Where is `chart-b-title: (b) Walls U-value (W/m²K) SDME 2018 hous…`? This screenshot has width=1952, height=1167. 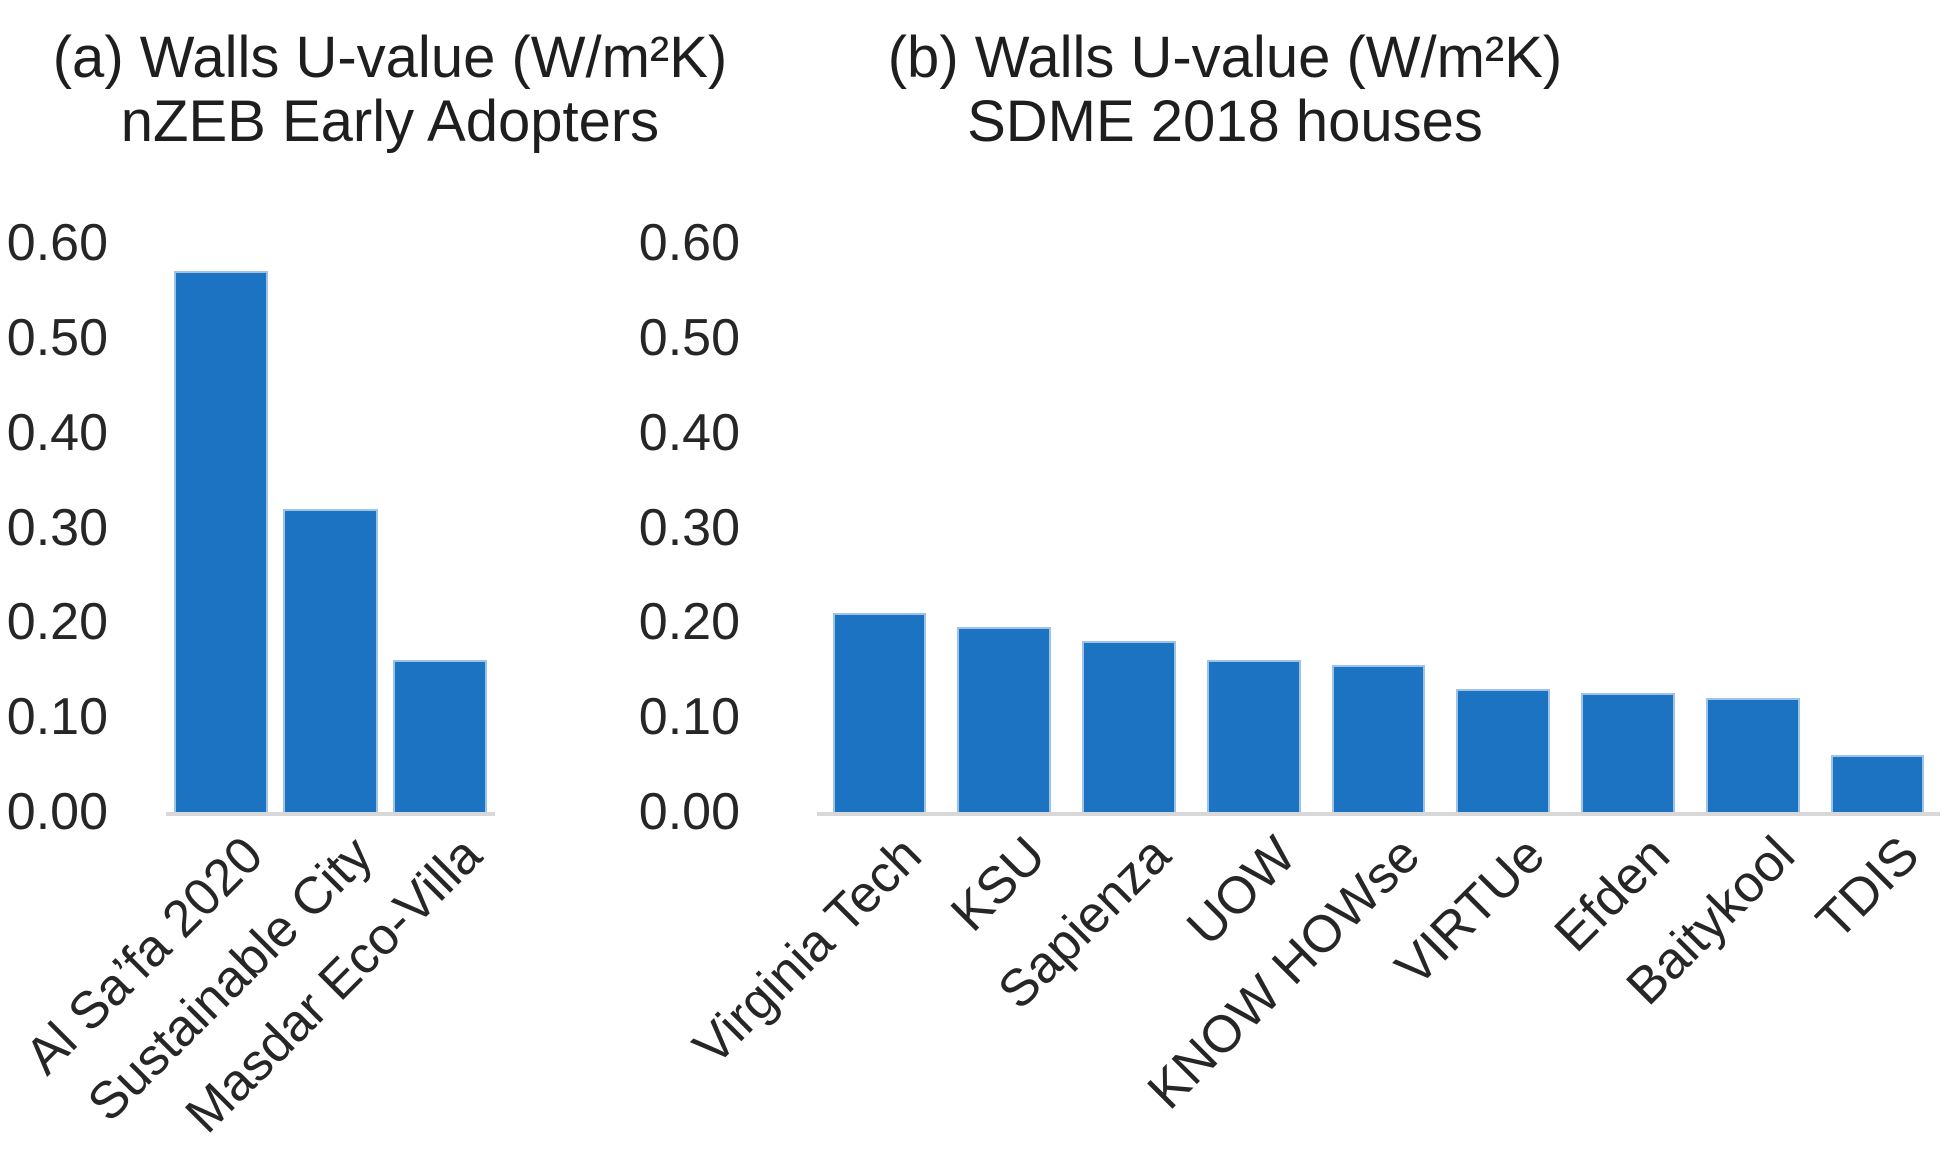
chart-b-title: (b) Walls U-value (W/m²K) SDME 2018 hous… is located at coordinates (1225, 90).